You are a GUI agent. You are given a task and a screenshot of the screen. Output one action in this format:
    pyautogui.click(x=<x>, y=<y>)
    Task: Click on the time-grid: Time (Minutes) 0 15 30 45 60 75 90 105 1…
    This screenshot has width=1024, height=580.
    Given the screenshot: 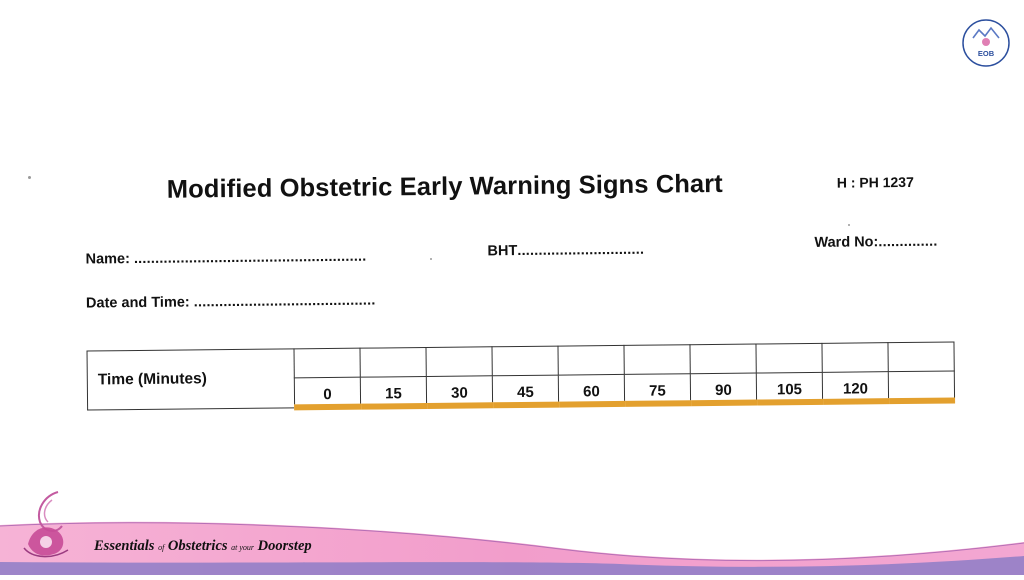 What is the action you would take?
    pyautogui.click(x=521, y=376)
    